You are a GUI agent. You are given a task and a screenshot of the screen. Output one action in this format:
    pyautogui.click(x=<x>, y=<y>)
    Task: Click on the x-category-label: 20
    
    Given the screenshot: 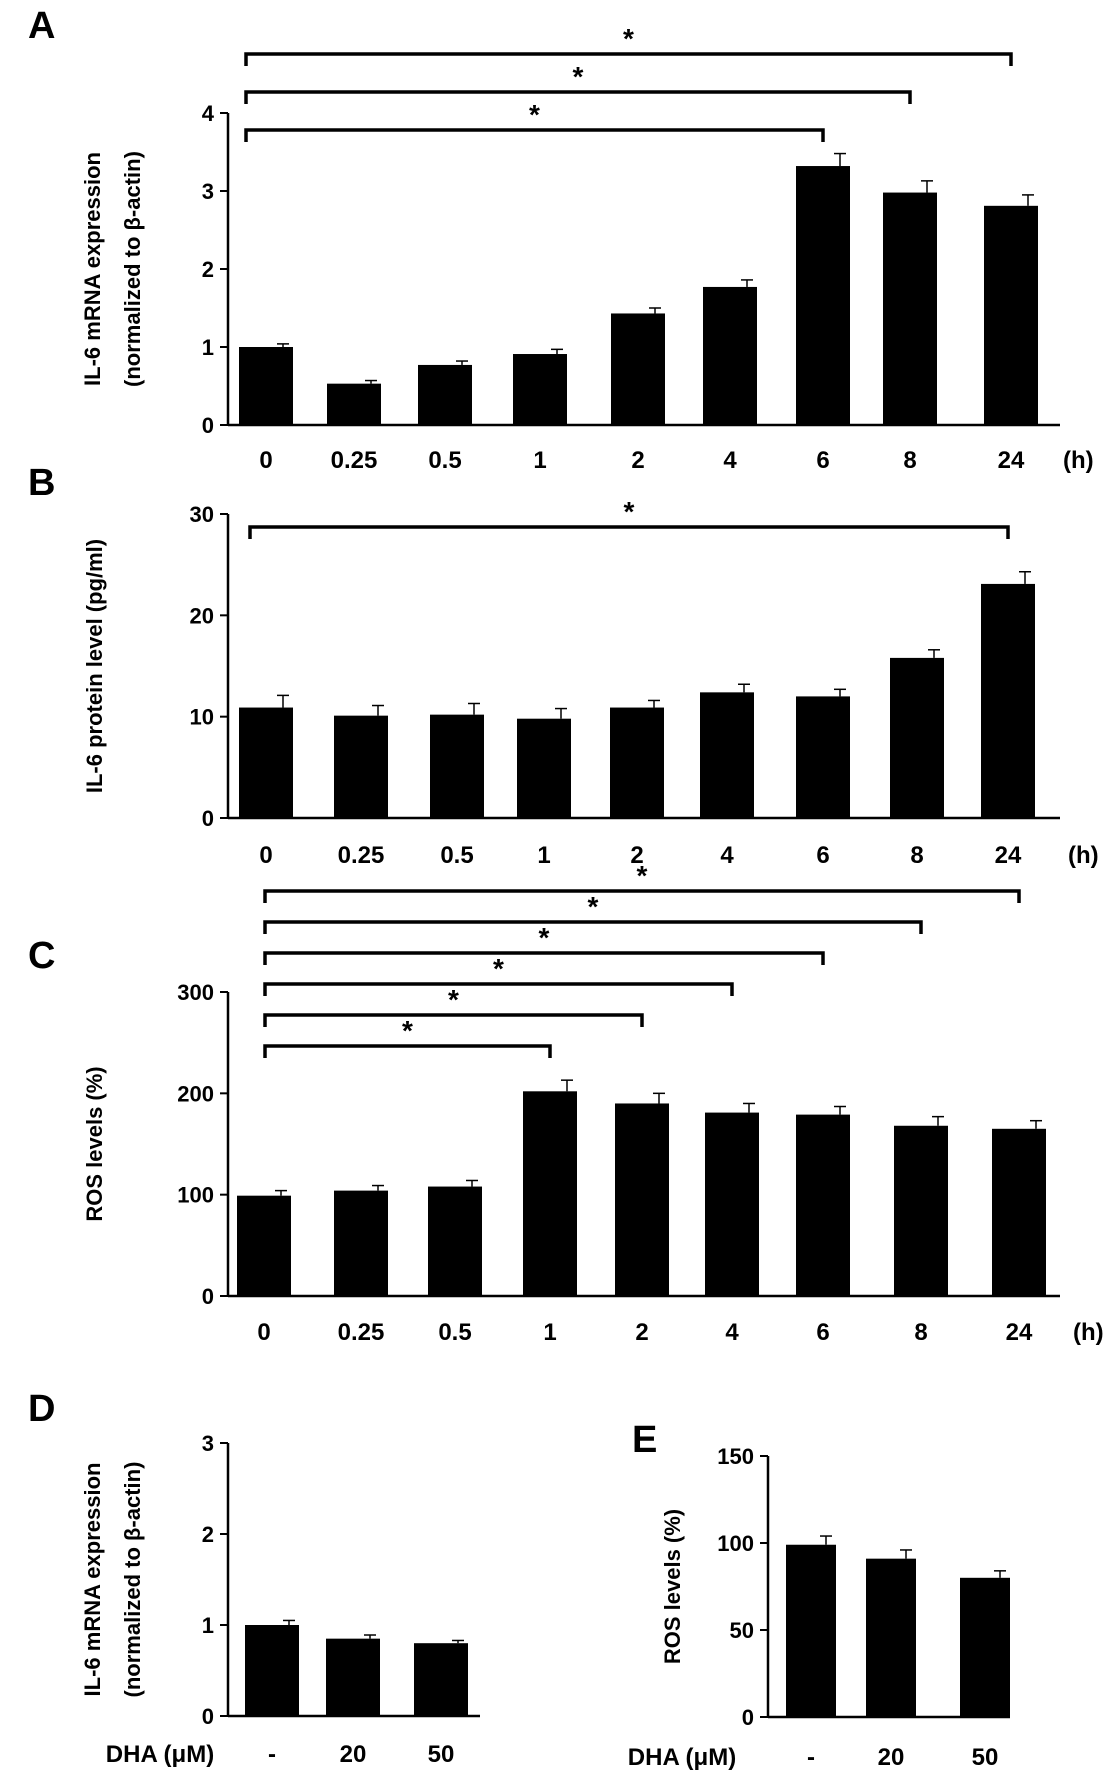 What is the action you would take?
    pyautogui.click(x=353, y=1754)
    